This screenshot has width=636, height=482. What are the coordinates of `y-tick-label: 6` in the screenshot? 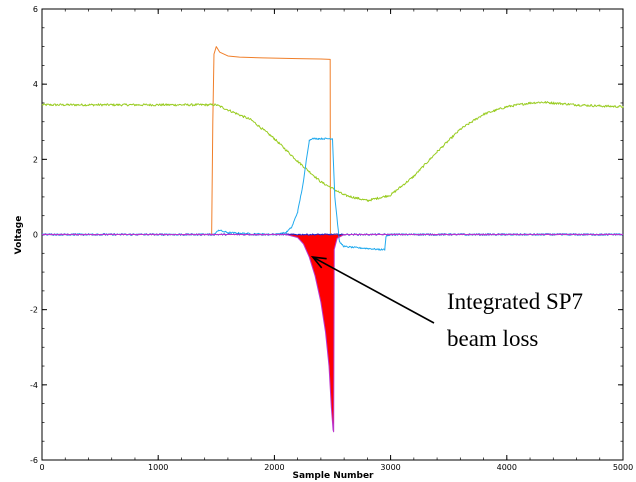 It's located at (35, 9).